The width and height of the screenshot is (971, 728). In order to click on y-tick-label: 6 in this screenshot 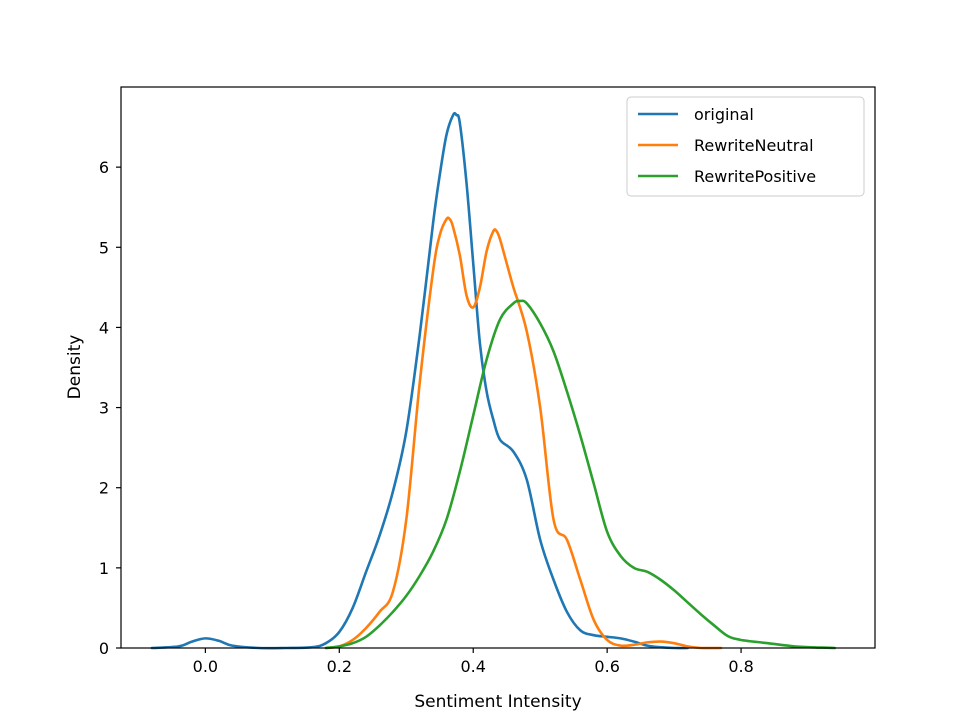, I will do `click(104, 167)`.